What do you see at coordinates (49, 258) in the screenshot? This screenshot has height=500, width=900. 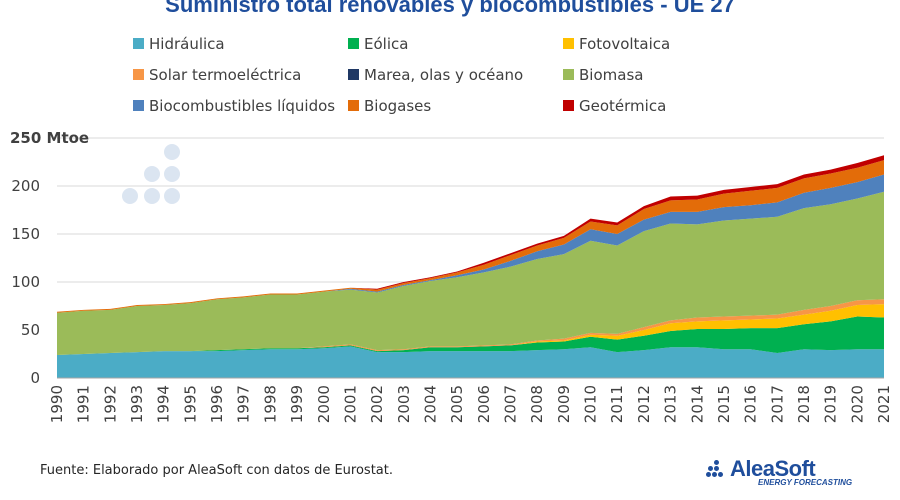 I see `y-tick-labels: 0 50 100 150 200 250 Mtoe` at bounding box center [49, 258].